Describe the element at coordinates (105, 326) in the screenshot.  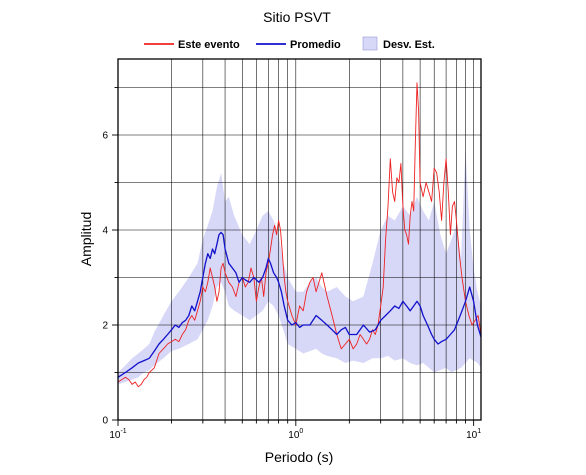
I see `y-tick-label: 2` at that location.